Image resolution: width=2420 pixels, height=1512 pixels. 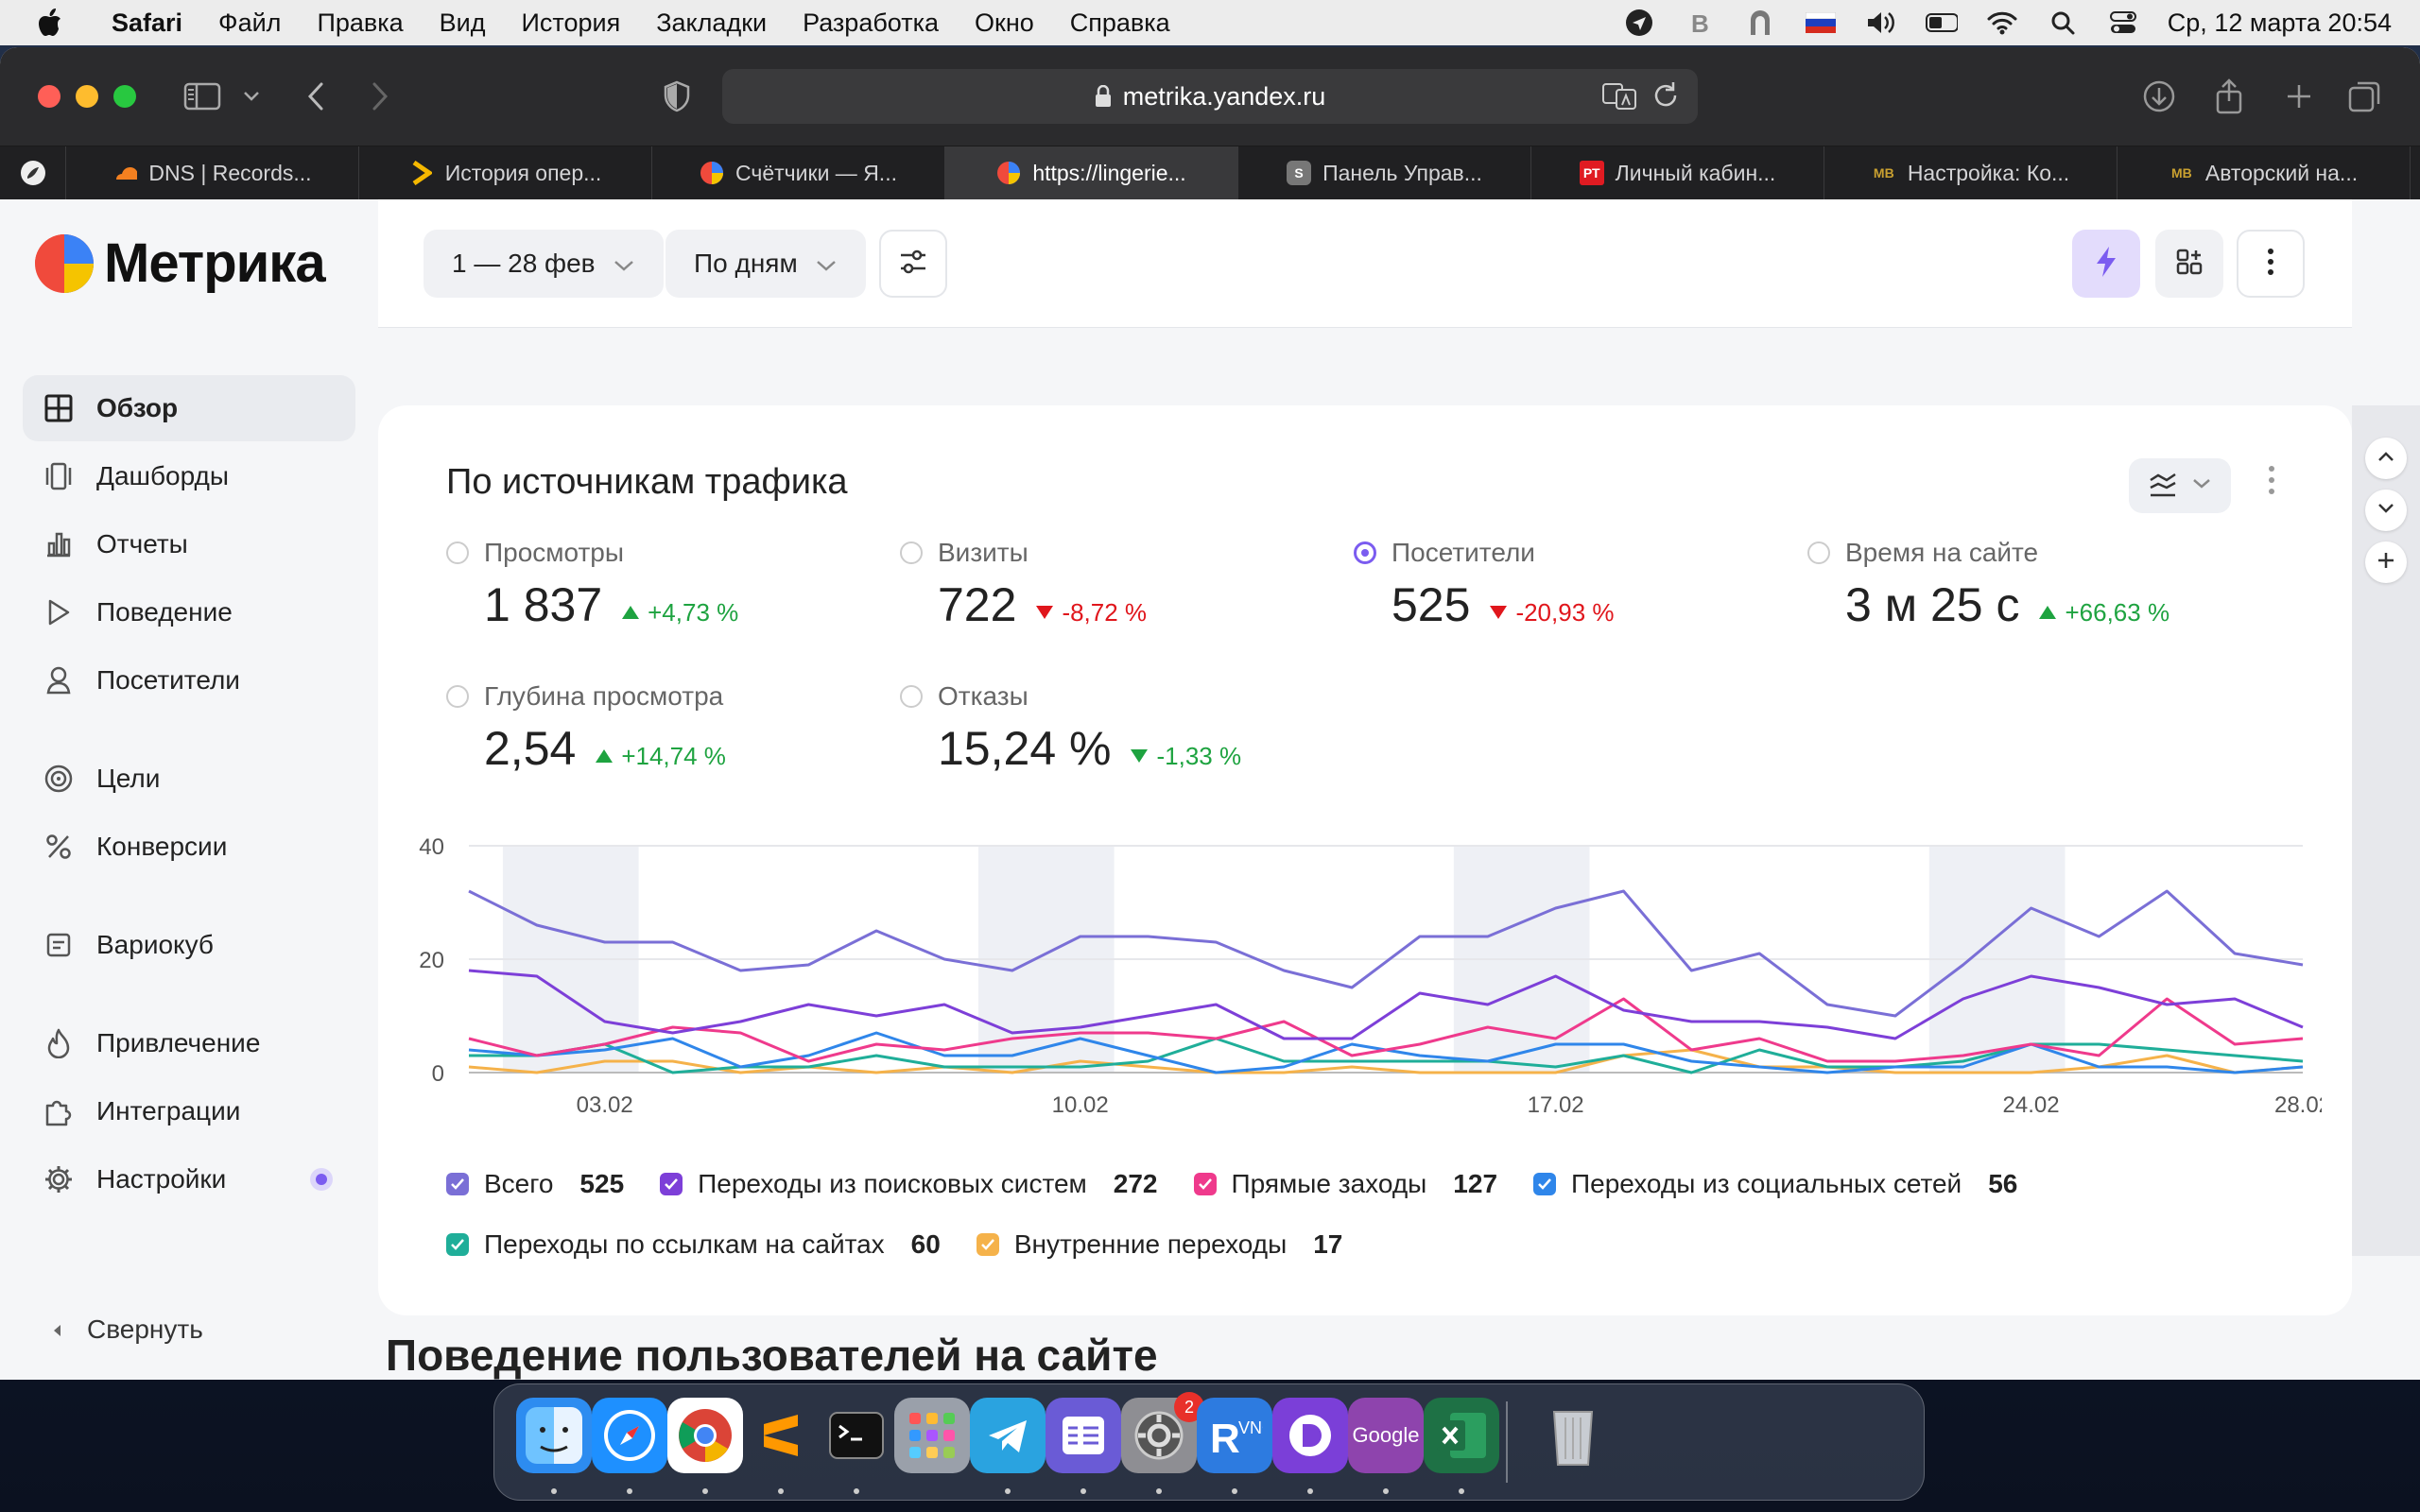 I want to click on back-icon, so click(x=316, y=96).